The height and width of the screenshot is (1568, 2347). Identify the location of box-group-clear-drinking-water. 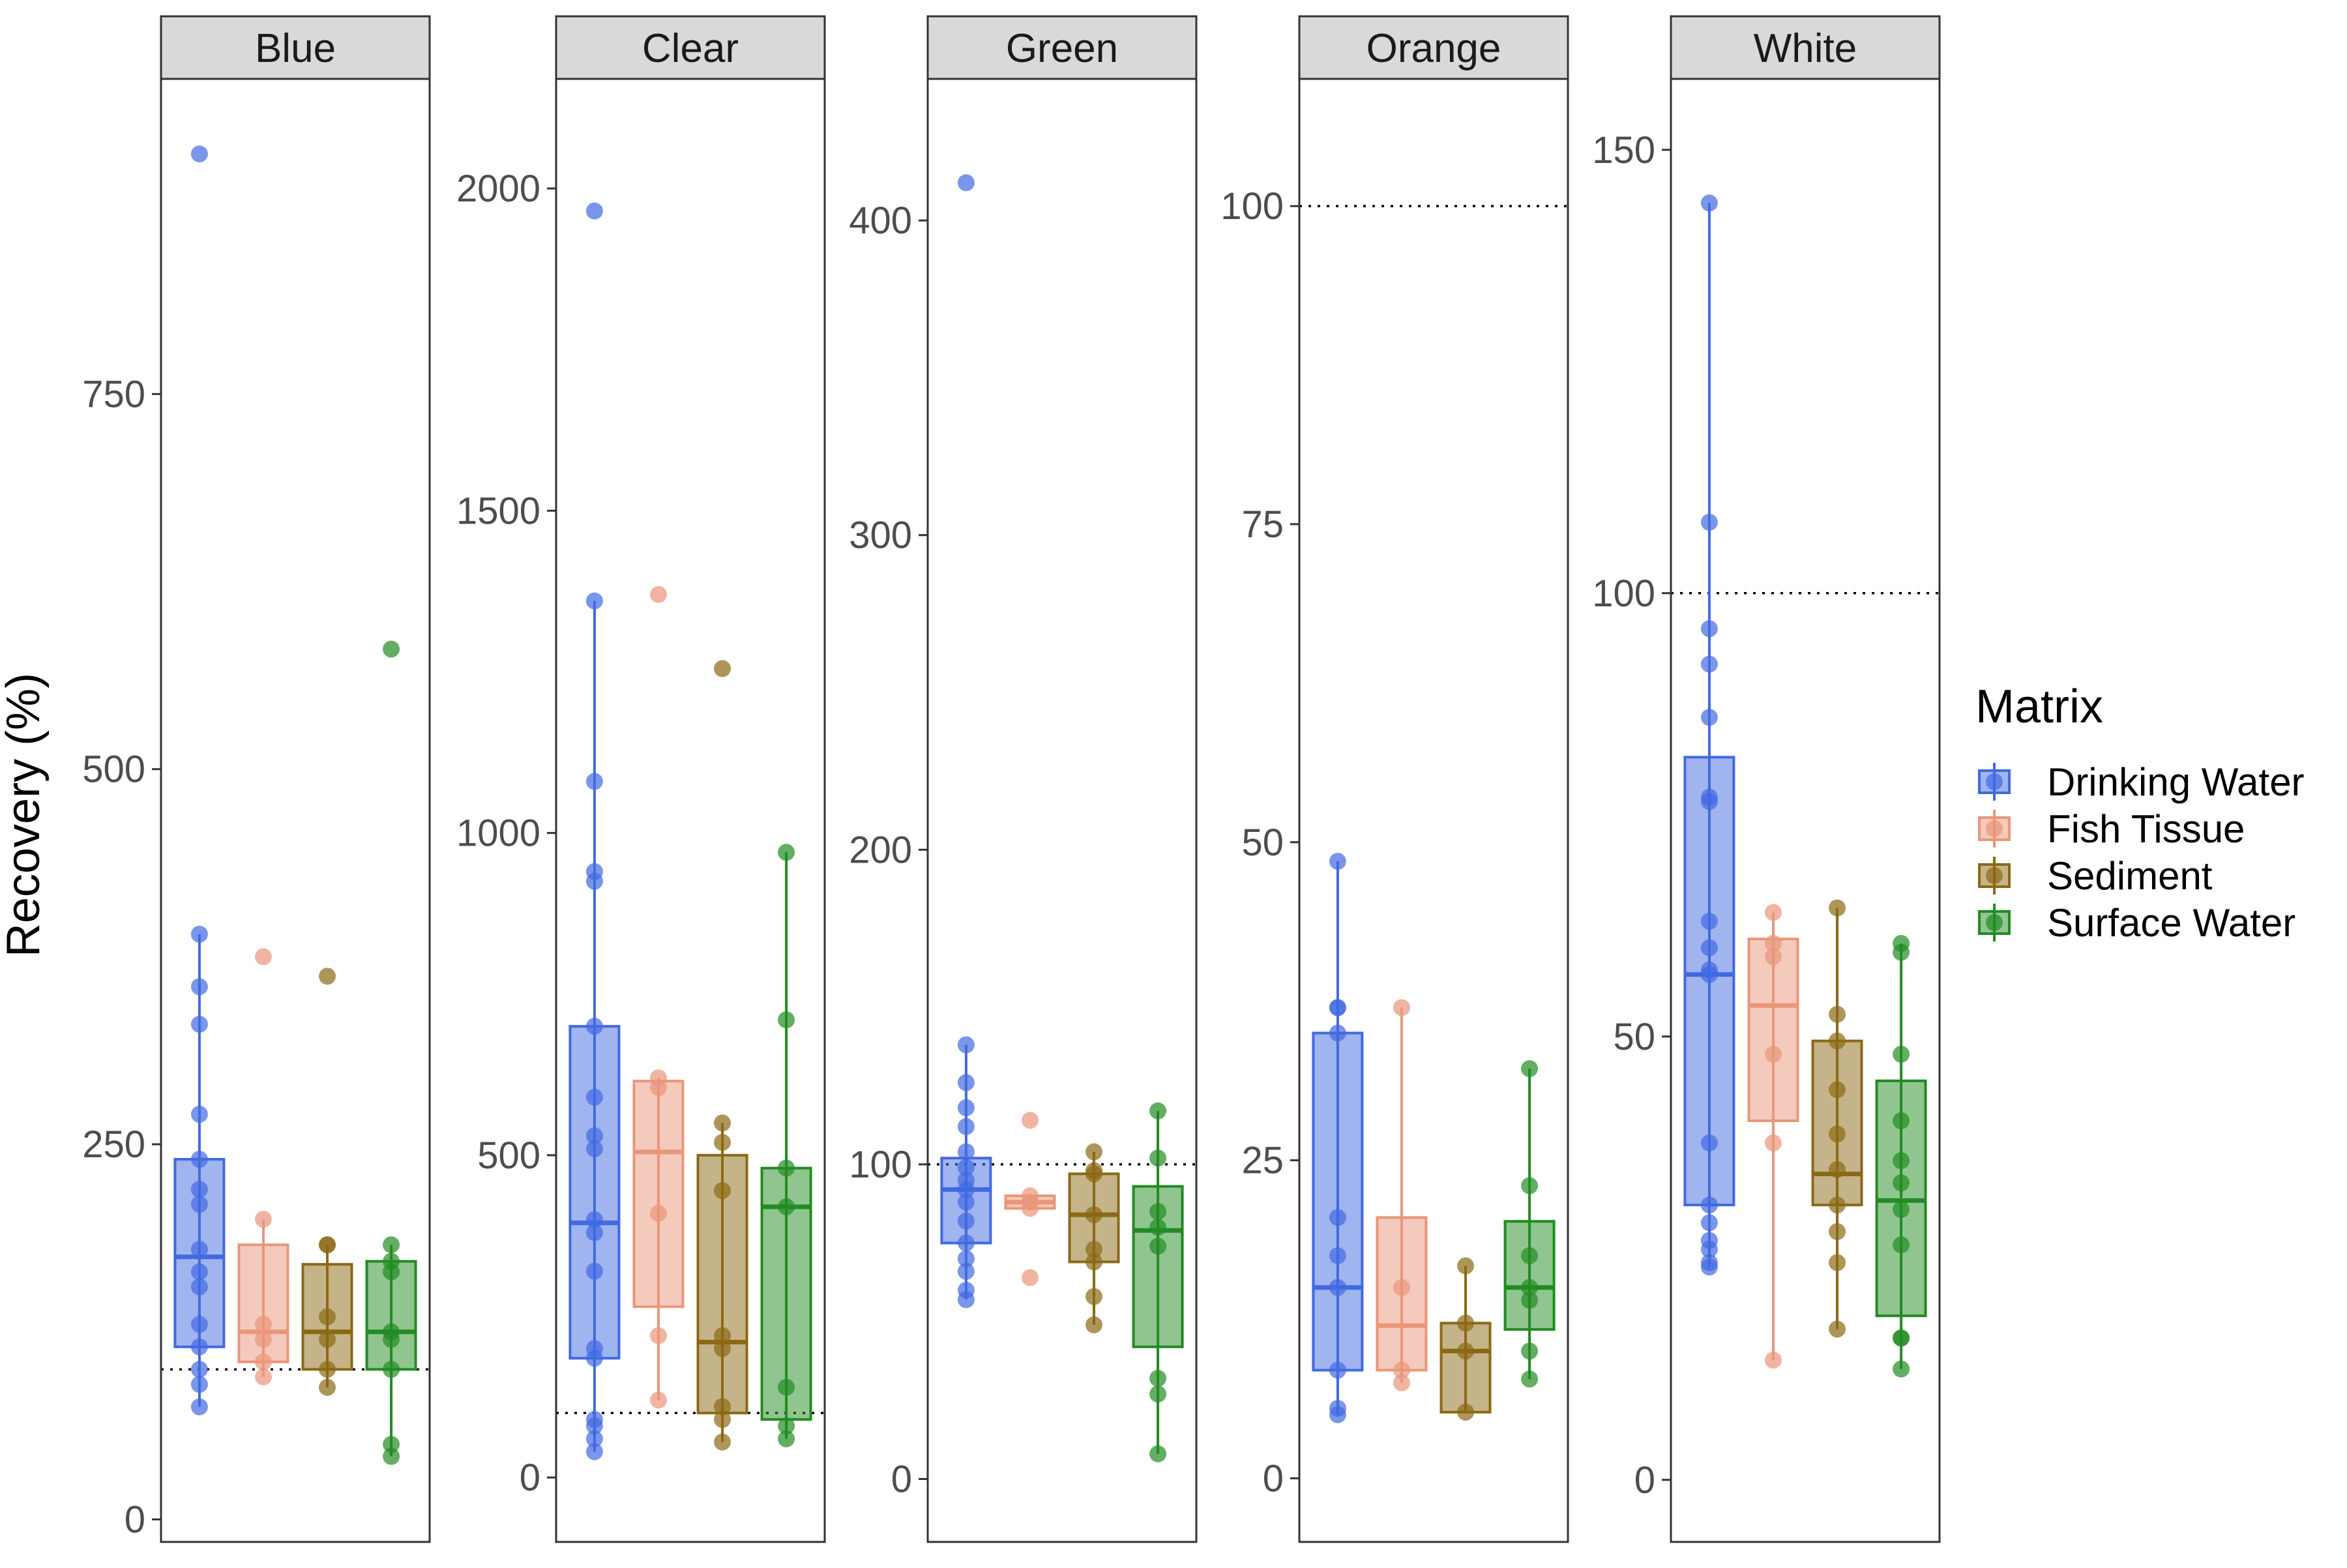
(594, 831).